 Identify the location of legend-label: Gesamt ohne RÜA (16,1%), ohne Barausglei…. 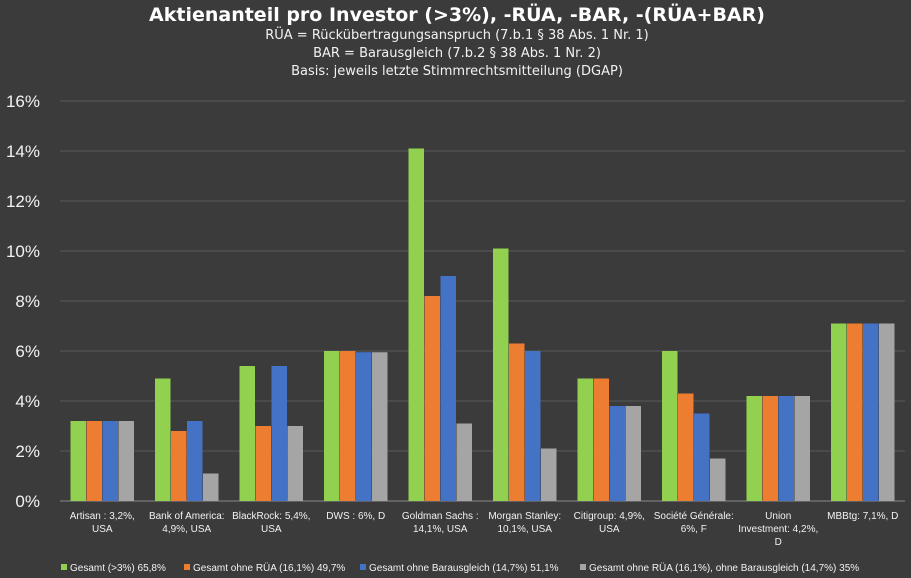
(724, 568).